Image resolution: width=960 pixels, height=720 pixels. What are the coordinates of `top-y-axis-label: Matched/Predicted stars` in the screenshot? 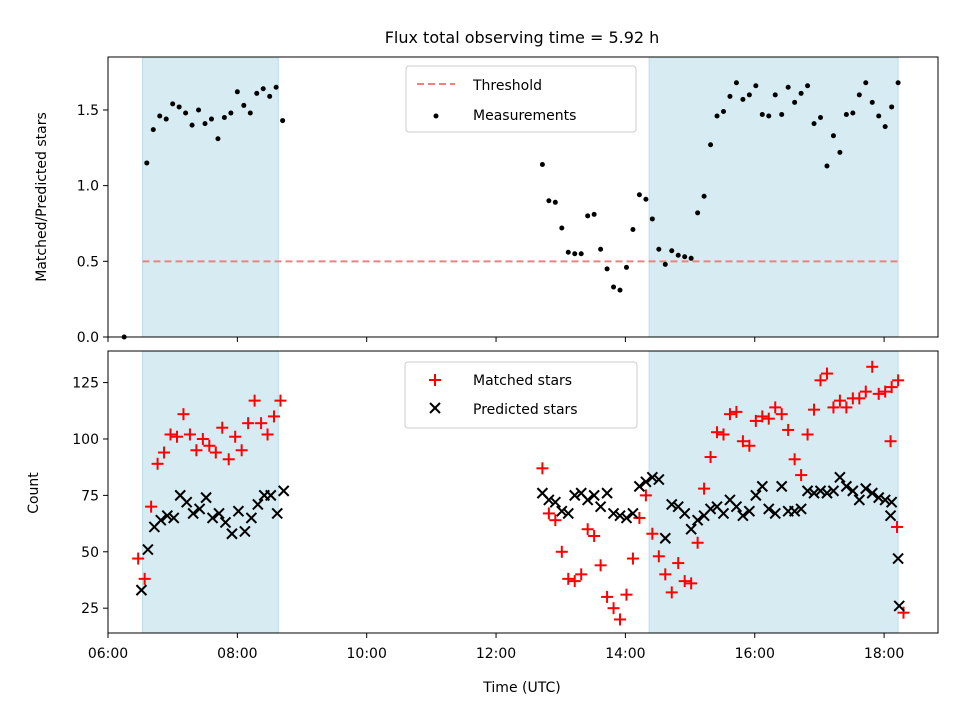 It's located at (42, 197).